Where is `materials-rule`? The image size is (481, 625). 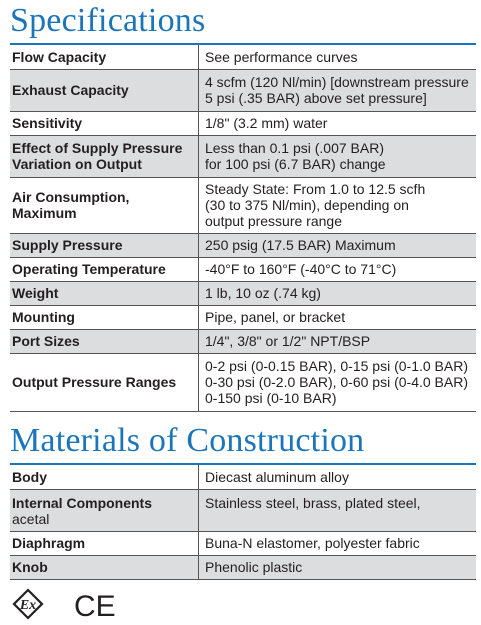 materials-rule is located at coordinates (243, 464).